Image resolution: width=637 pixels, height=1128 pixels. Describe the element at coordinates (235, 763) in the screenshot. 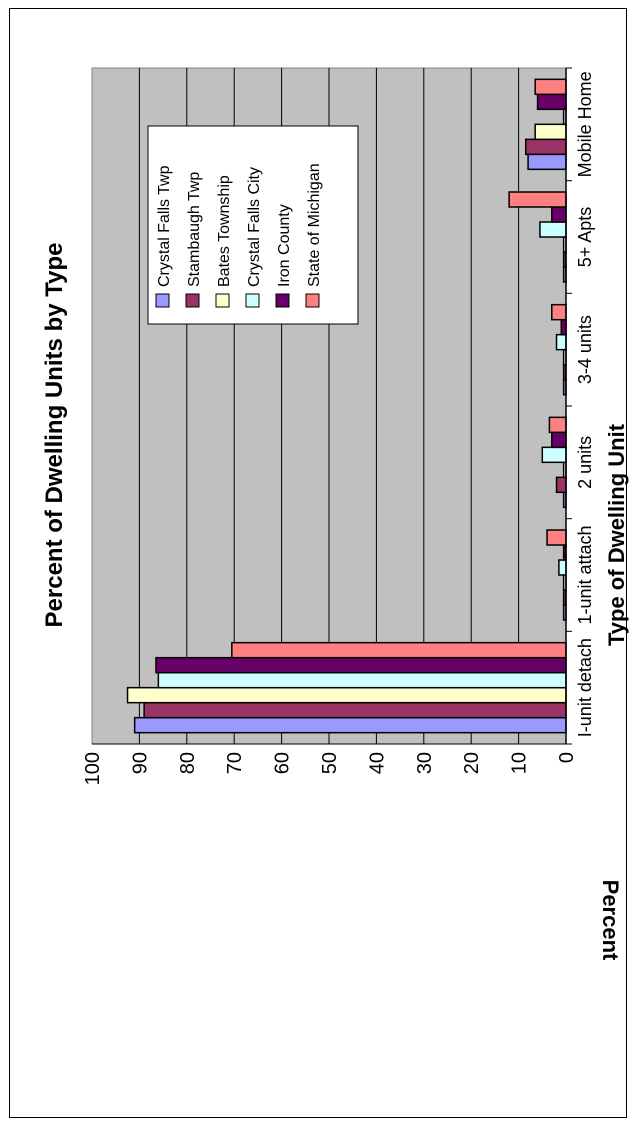

I see `y-tick-label: 70` at that location.